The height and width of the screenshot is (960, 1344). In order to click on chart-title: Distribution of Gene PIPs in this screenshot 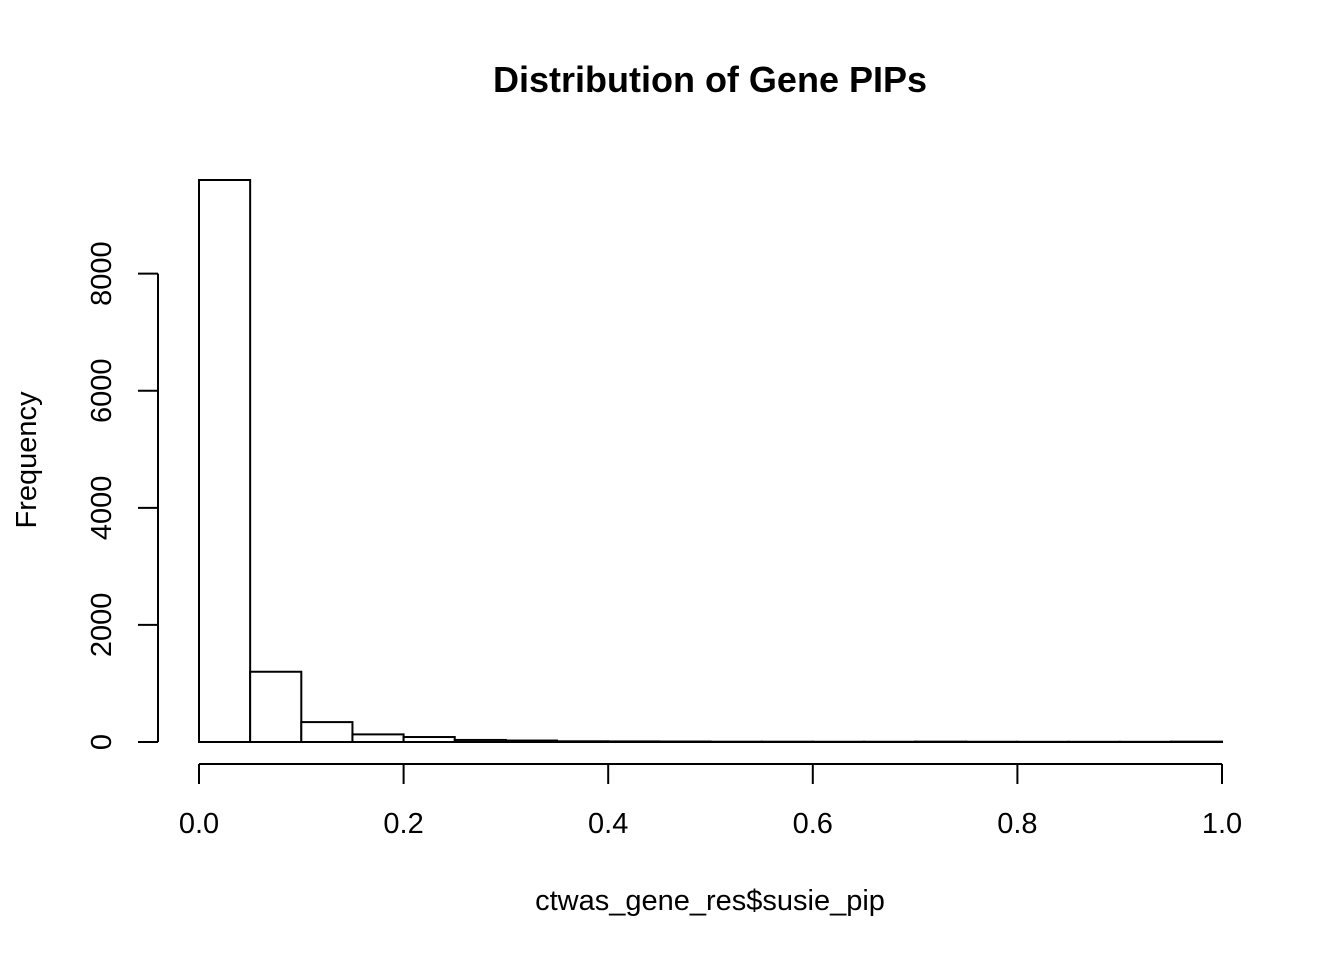, I will do `click(710, 79)`.